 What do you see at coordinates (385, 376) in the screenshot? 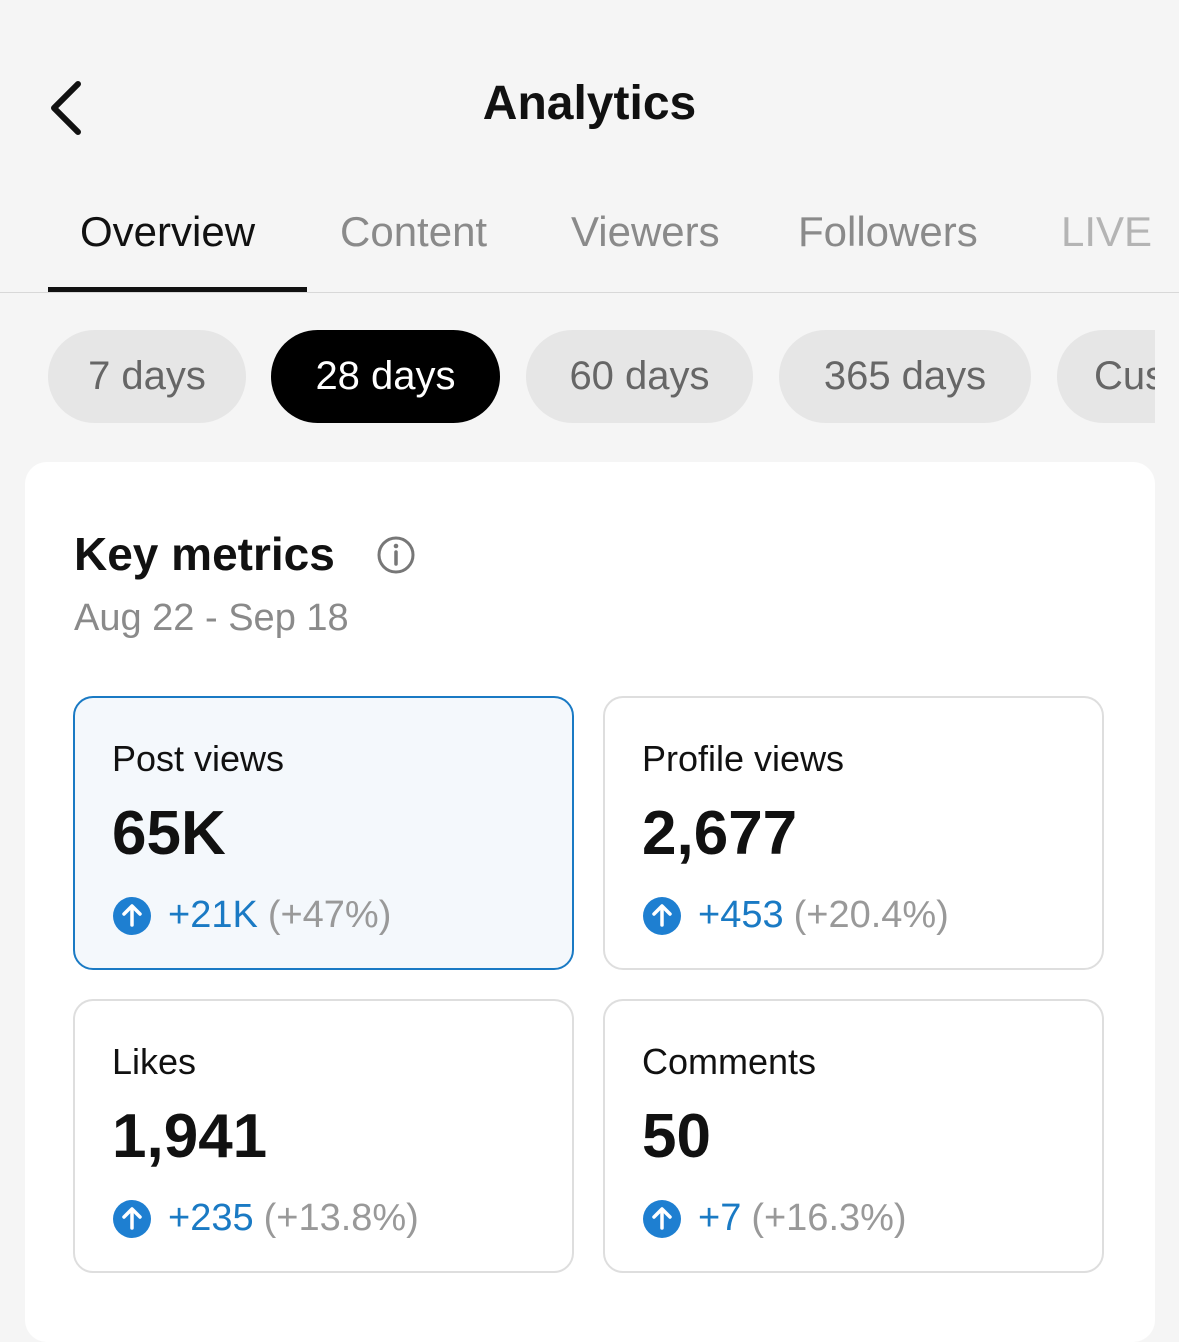
I see `period-pill: 28 days` at bounding box center [385, 376].